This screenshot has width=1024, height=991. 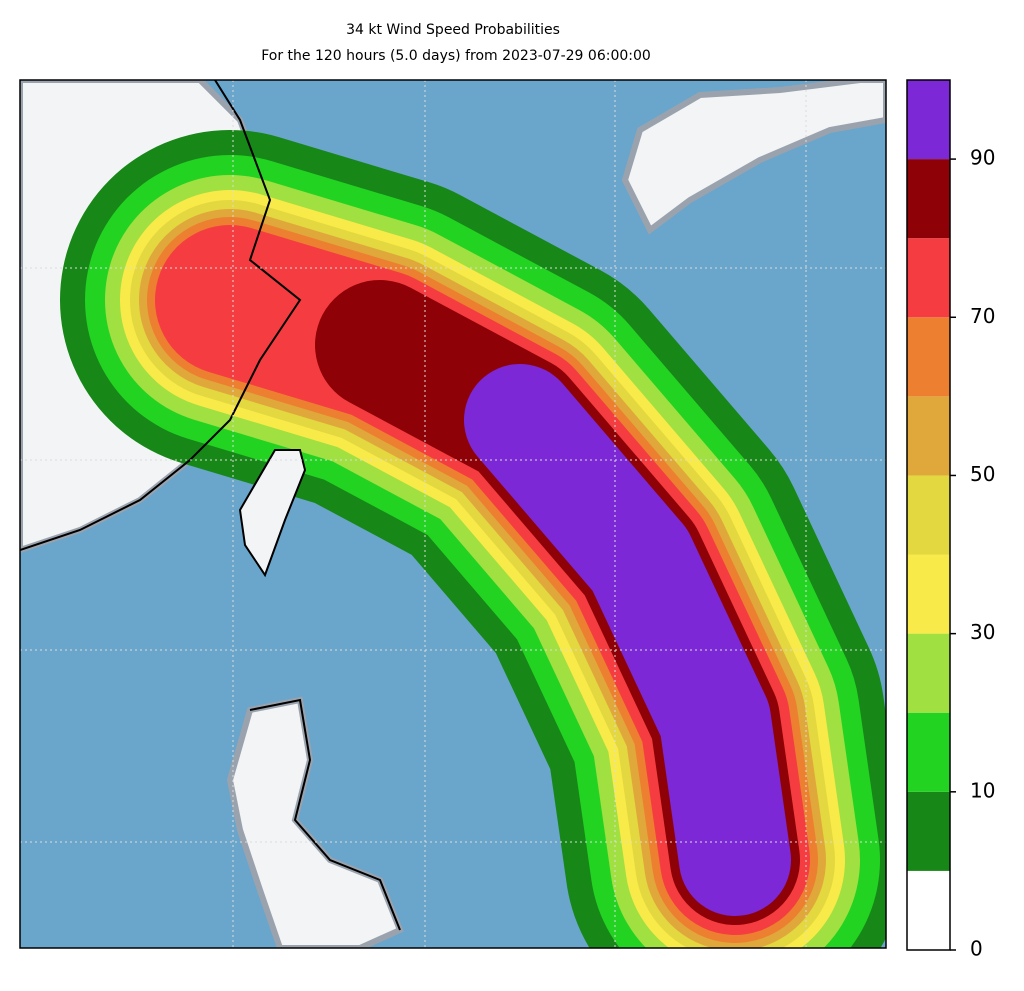 I want to click on colorbar-tick-label: 30, so click(x=982, y=632).